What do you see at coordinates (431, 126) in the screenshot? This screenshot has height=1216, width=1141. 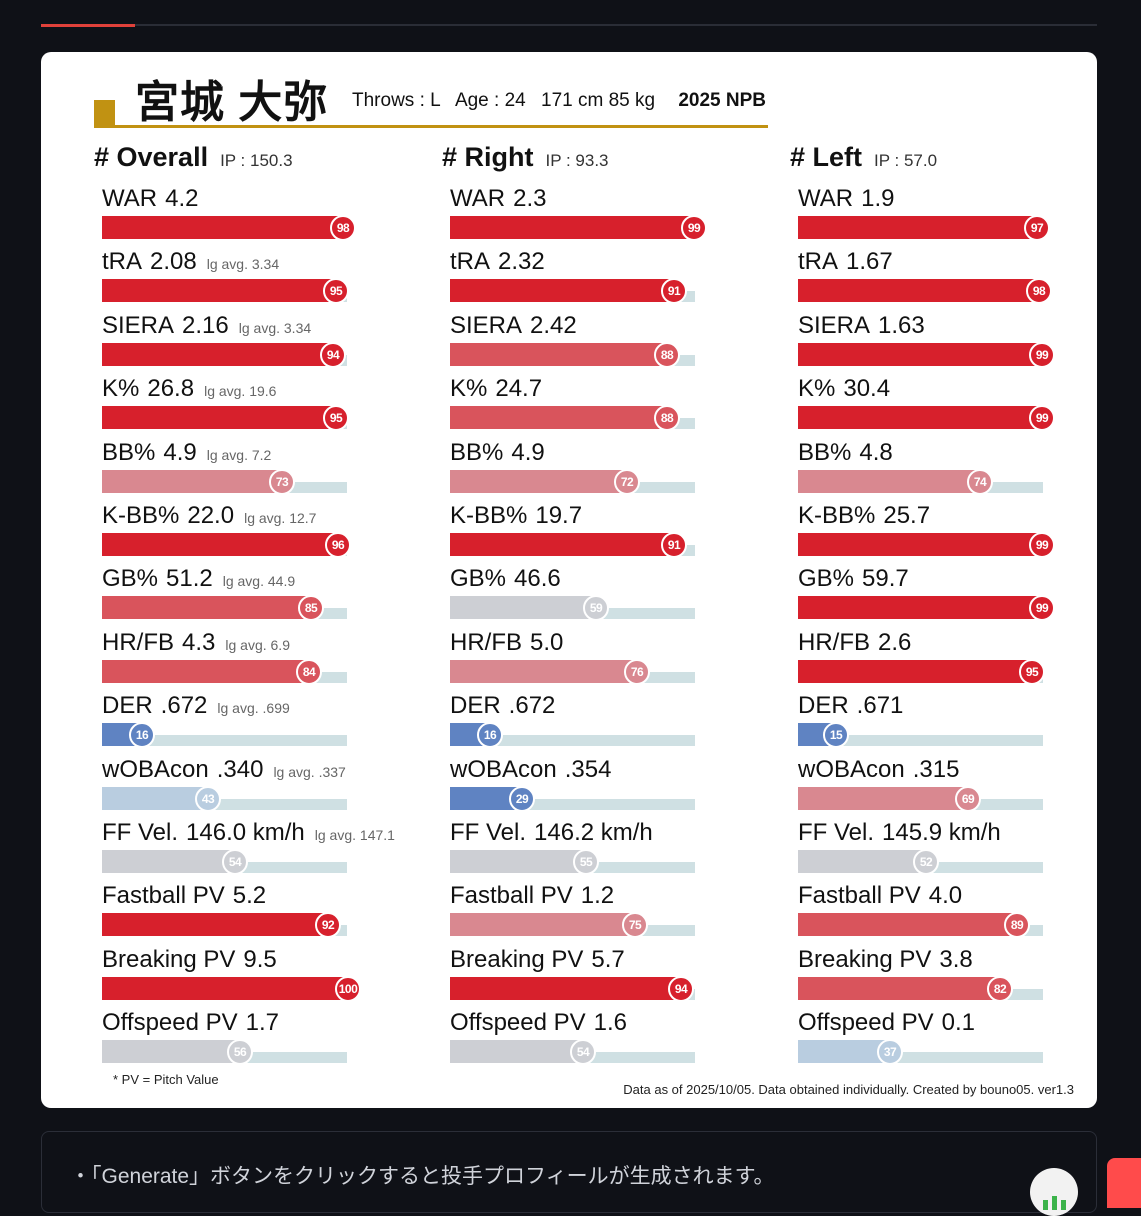 I see `header-underline` at bounding box center [431, 126].